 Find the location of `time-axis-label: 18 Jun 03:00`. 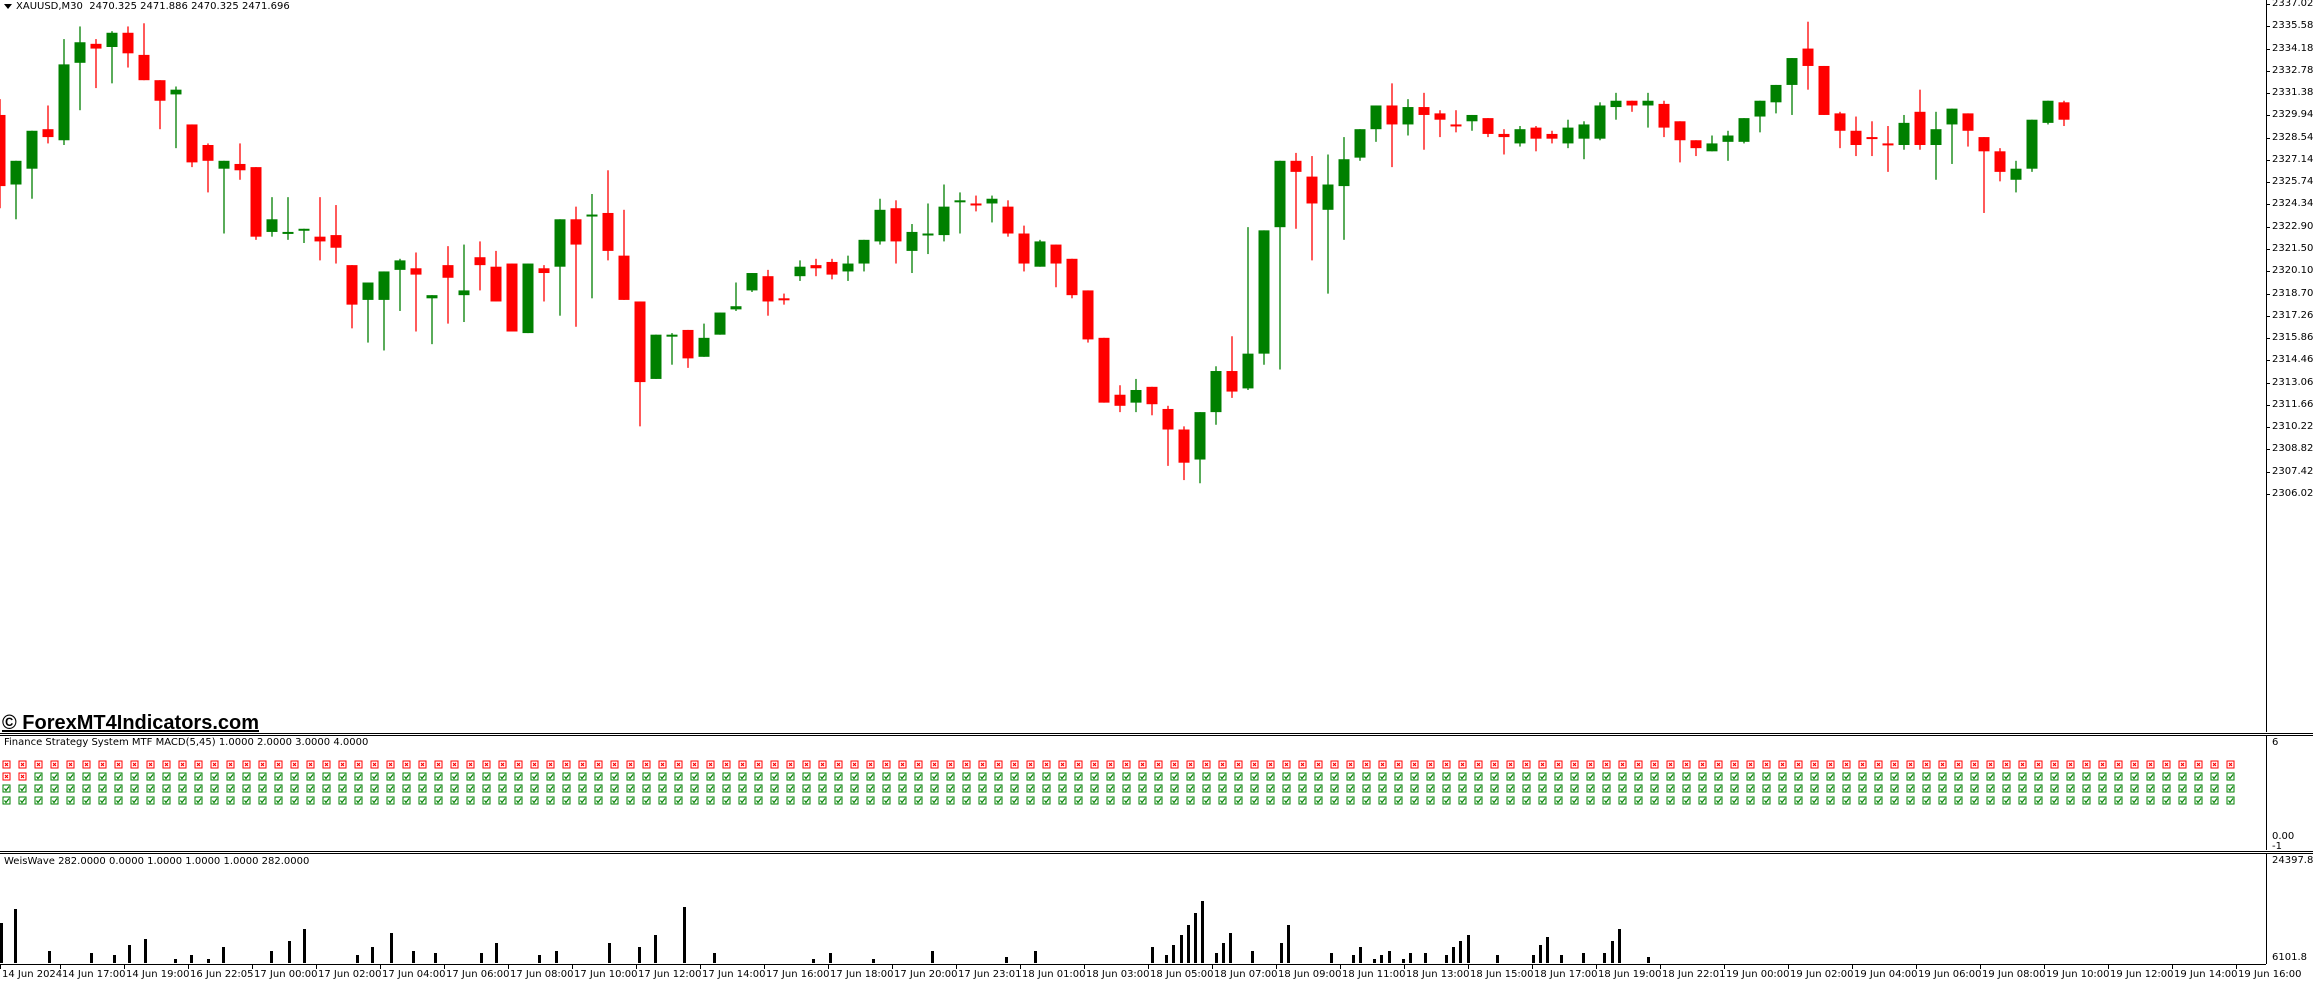

time-axis-label: 18 Jun 03:00 is located at coordinates (1118, 974).